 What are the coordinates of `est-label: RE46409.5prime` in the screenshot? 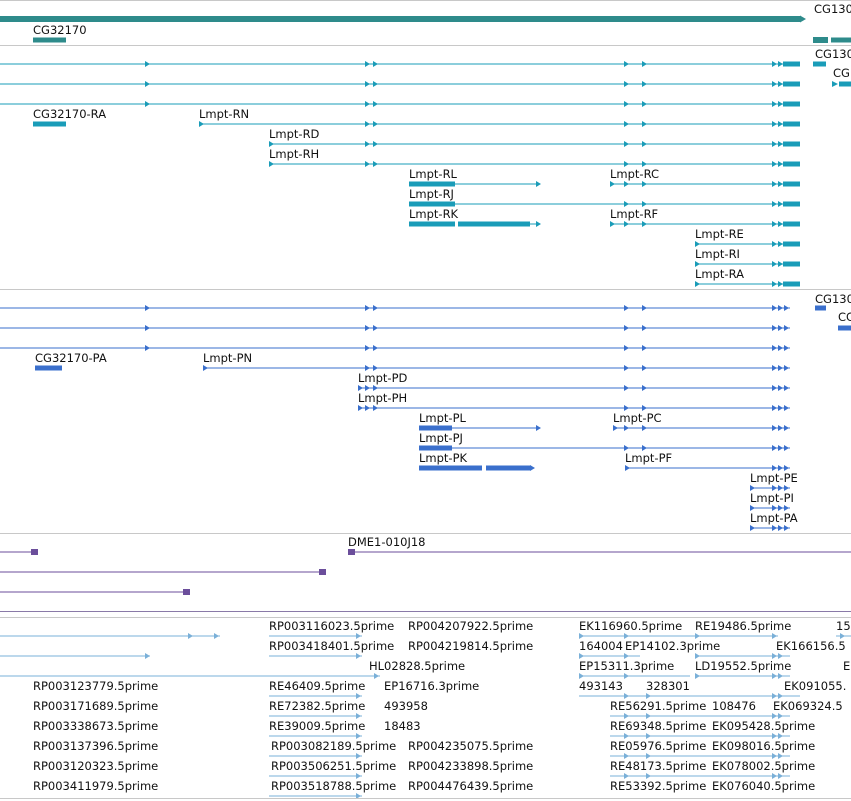 It's located at (317, 686).